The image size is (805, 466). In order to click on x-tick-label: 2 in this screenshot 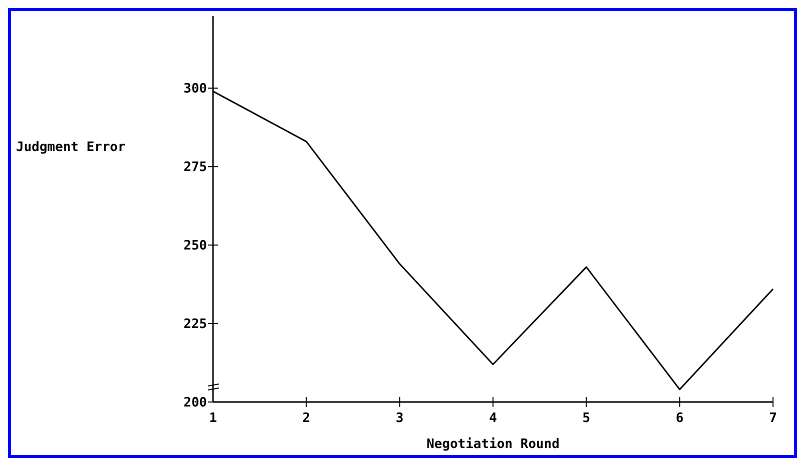, I will do `click(306, 418)`.